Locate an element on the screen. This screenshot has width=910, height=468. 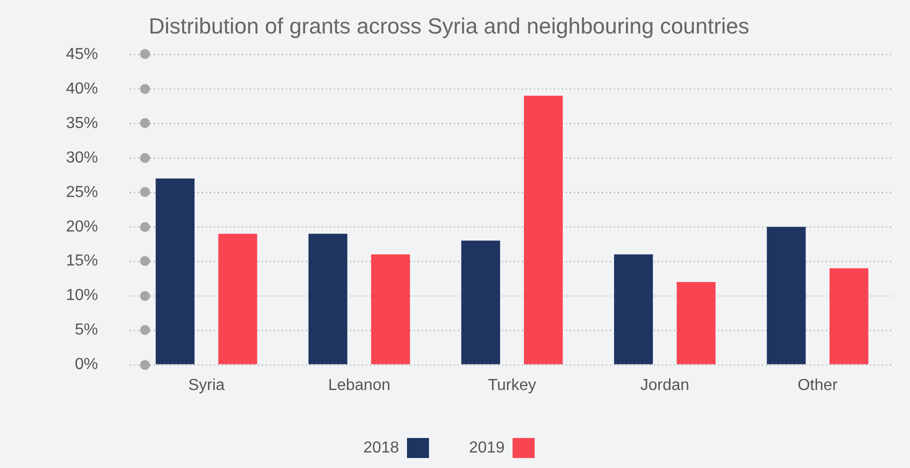
y-tick-label: 30% is located at coordinates (82, 157).